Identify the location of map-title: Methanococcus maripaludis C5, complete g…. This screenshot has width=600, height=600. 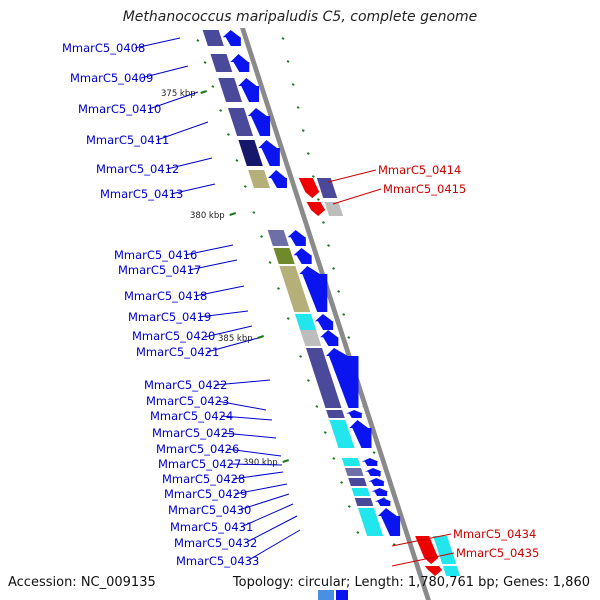
(300, 17).